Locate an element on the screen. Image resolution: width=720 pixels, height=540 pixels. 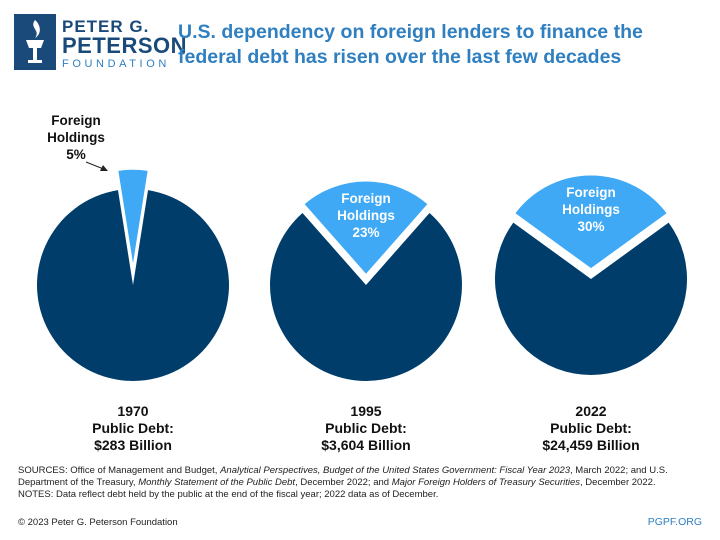
logo-line-3: FOUNDATION is located at coordinates (116, 64).